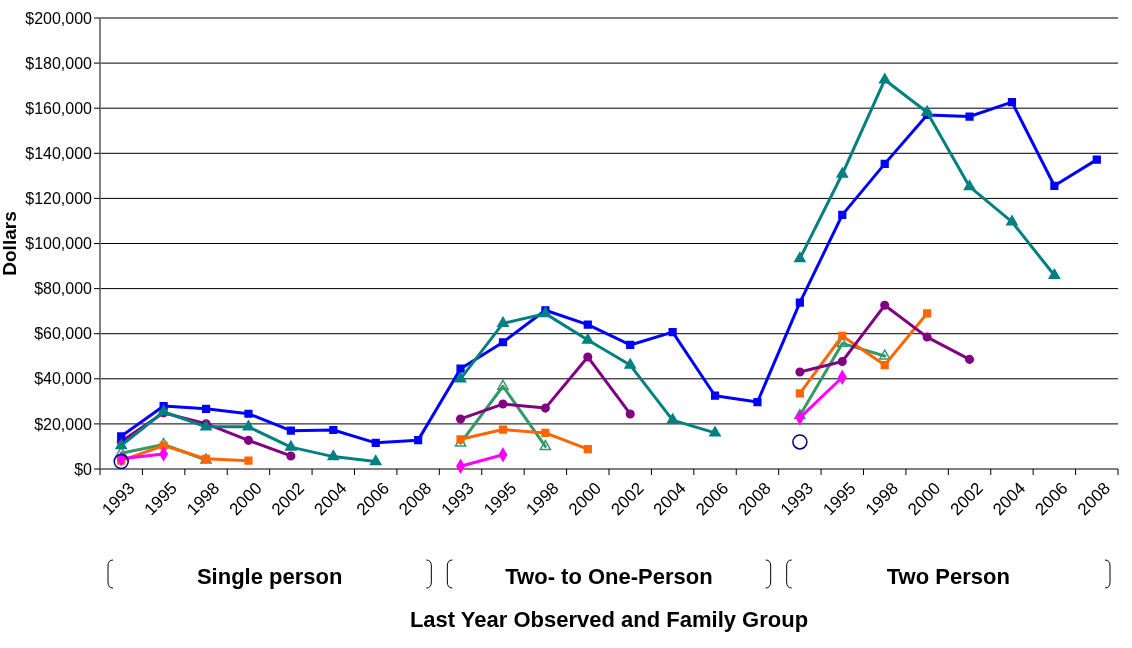 The height and width of the screenshot is (648, 1132). I want to click on y-tick-label: $140,000, so click(59, 153).